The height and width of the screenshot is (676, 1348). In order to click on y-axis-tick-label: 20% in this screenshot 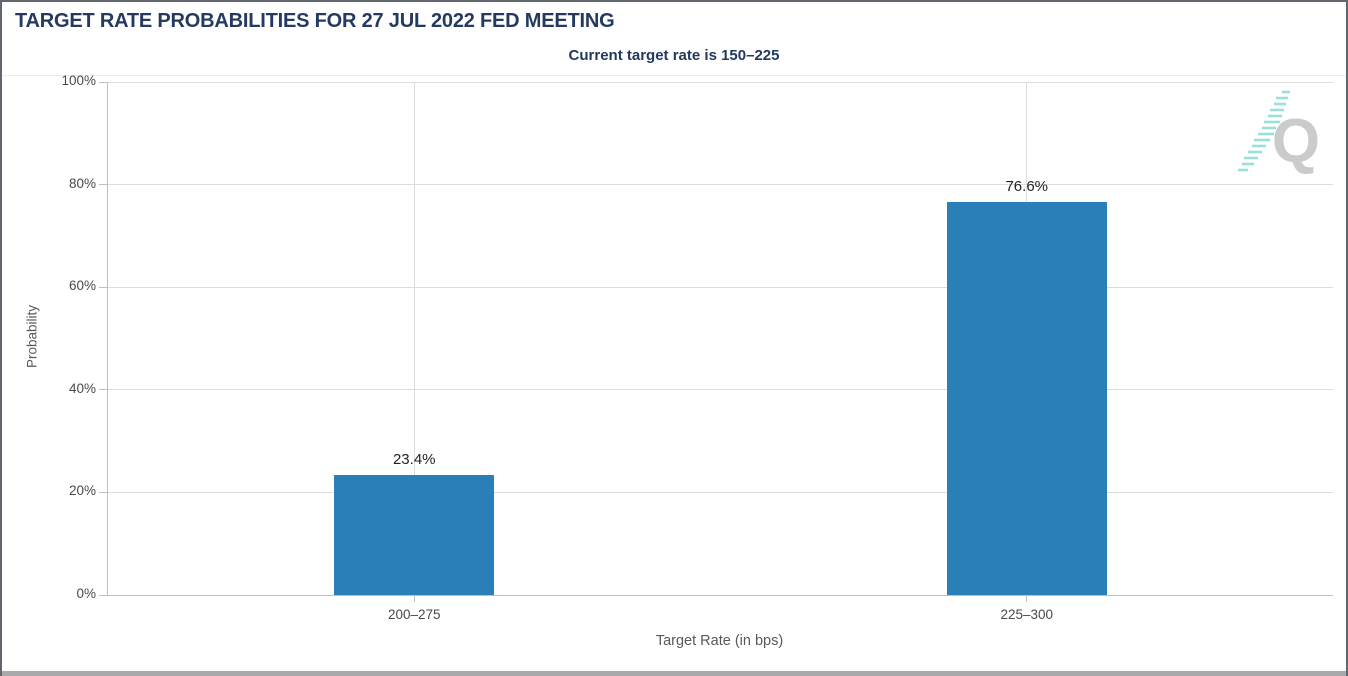, I will do `click(82, 491)`.